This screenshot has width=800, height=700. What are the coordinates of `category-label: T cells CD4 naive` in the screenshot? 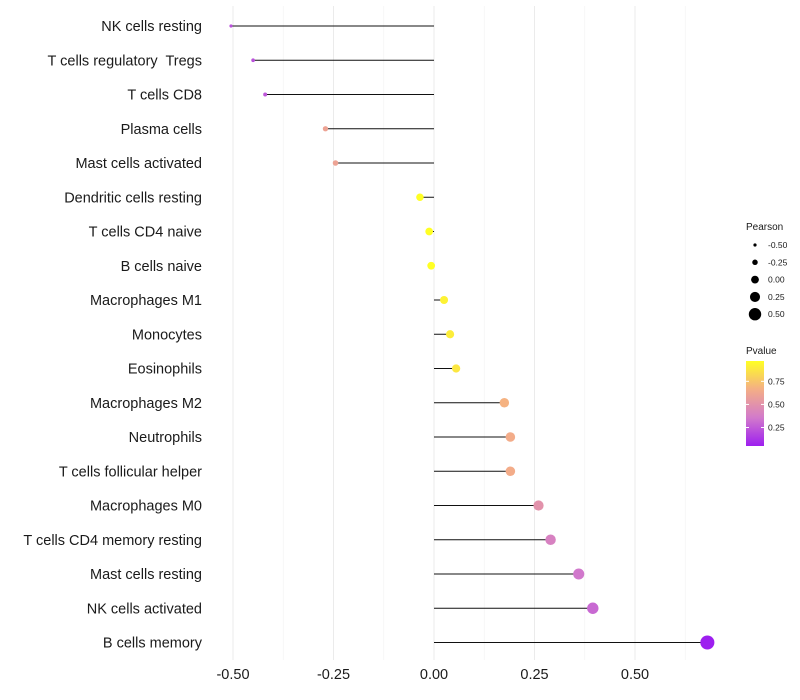 It's located at (145, 233).